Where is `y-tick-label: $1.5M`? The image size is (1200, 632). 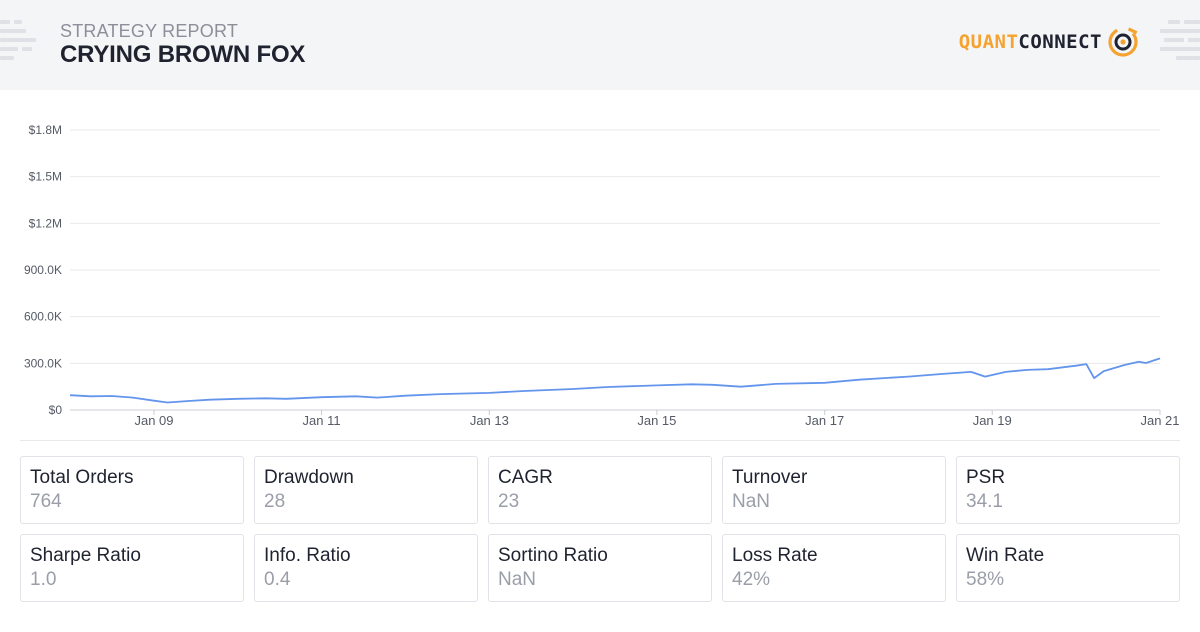
y-tick-label: $1.5M is located at coordinates (45, 177).